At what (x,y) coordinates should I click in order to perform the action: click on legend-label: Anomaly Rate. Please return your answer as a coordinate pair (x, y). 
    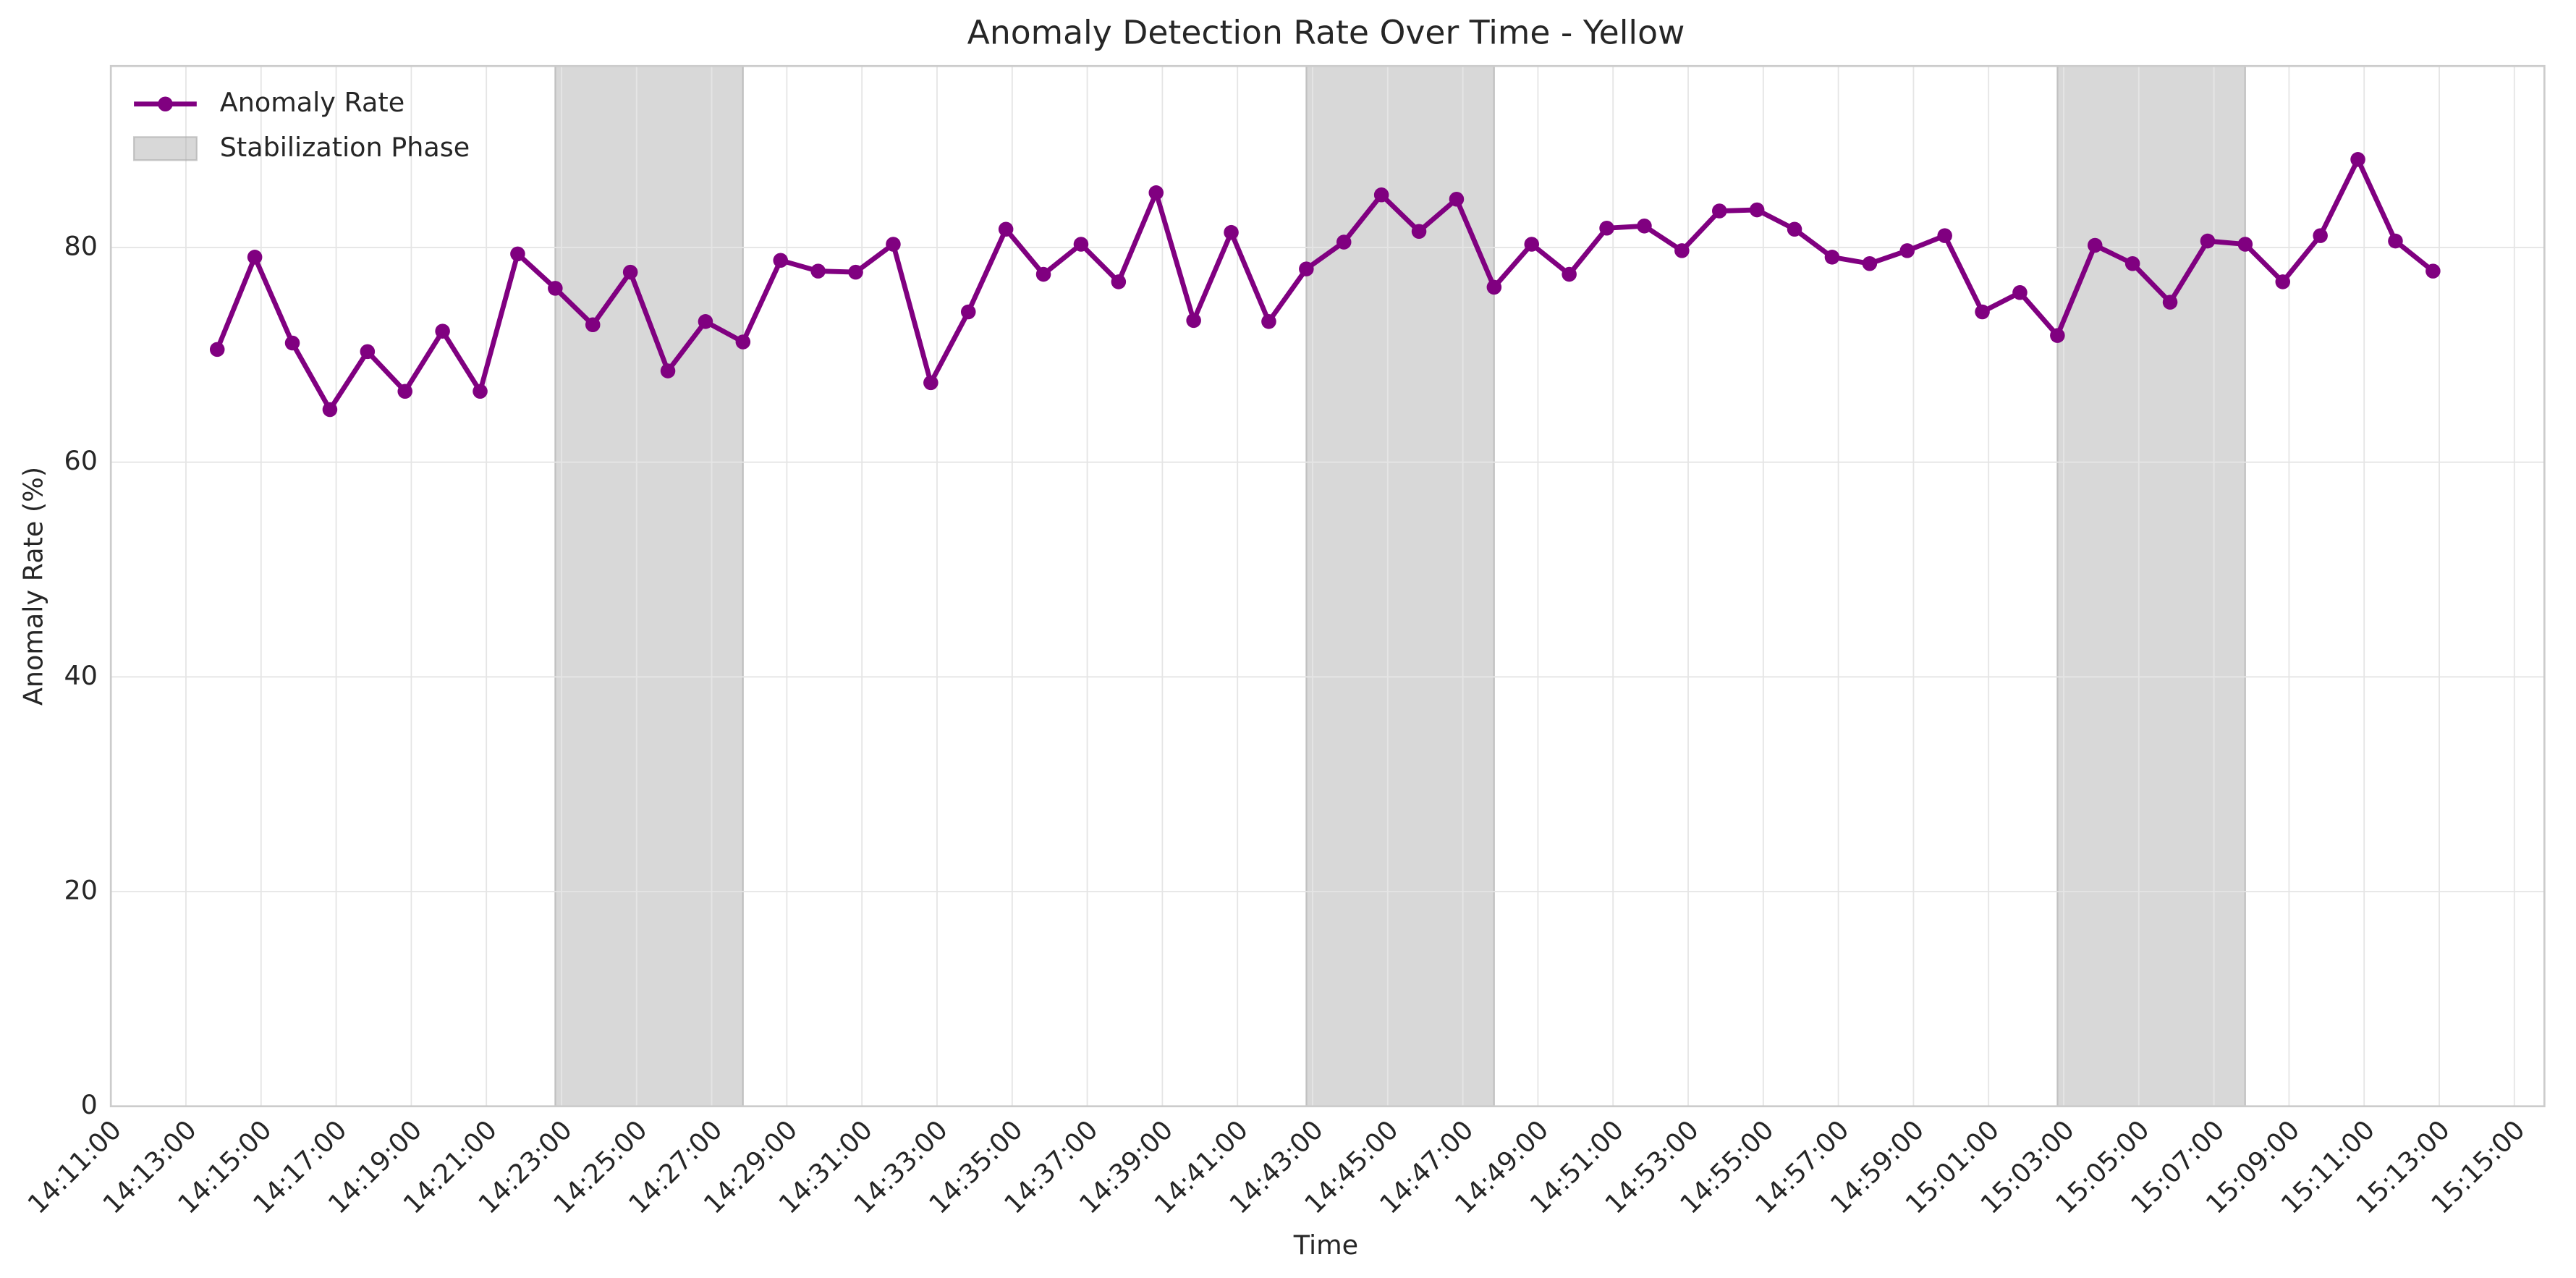
    Looking at the image, I should click on (312, 102).